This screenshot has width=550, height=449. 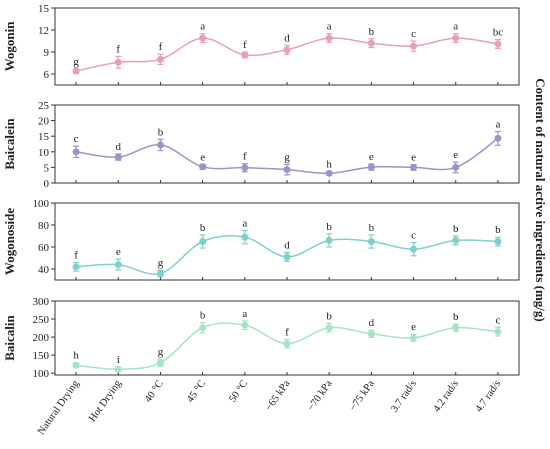 I want to click on x-category-label: 4.2 rad/s, so click(x=446, y=396).